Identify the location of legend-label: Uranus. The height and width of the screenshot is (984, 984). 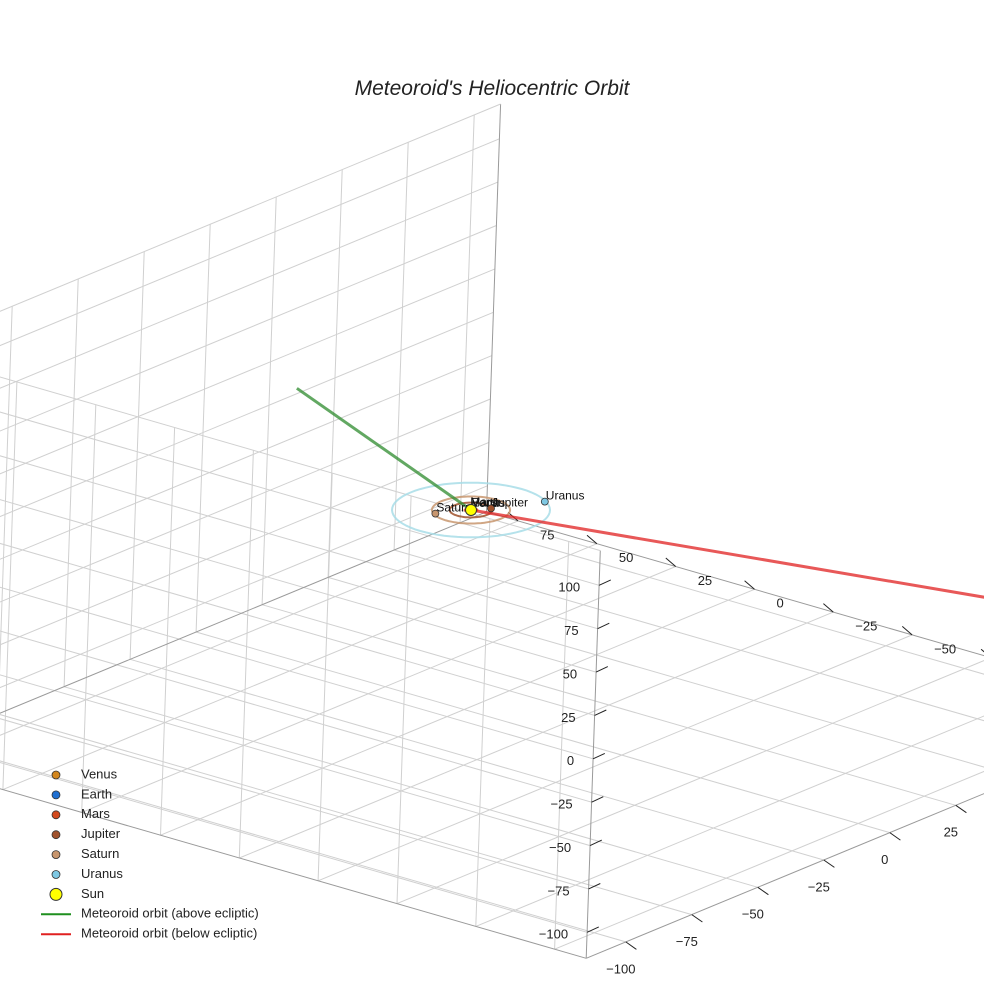
(102, 873).